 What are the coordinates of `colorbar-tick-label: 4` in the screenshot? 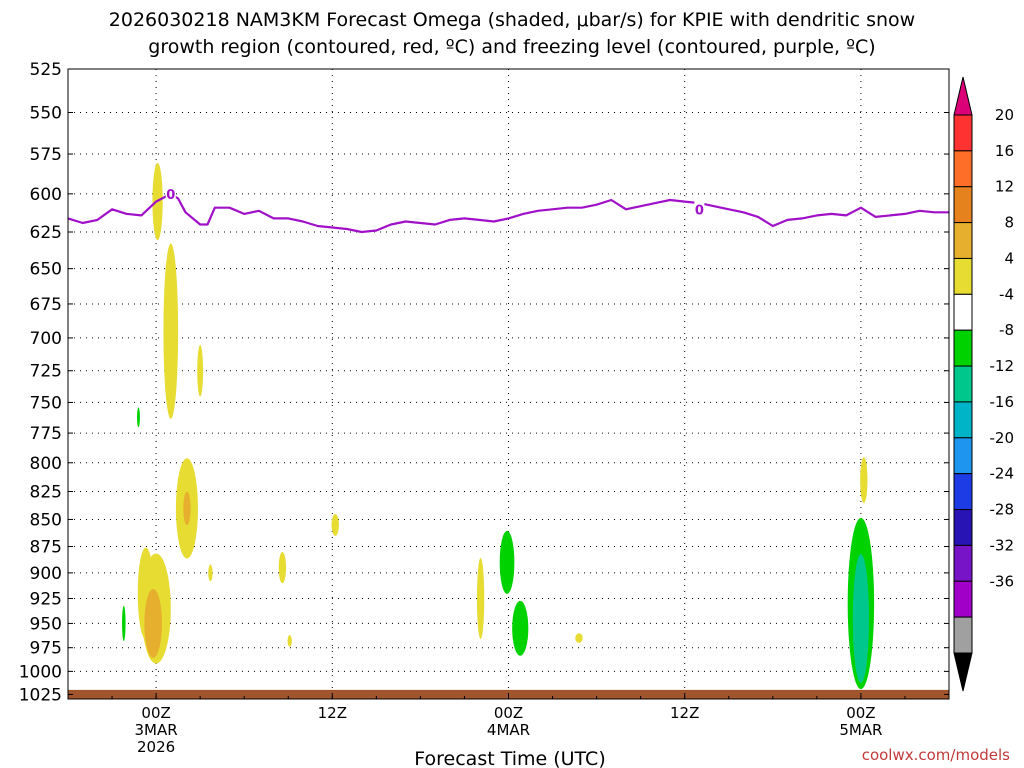 It's located at (1009, 258).